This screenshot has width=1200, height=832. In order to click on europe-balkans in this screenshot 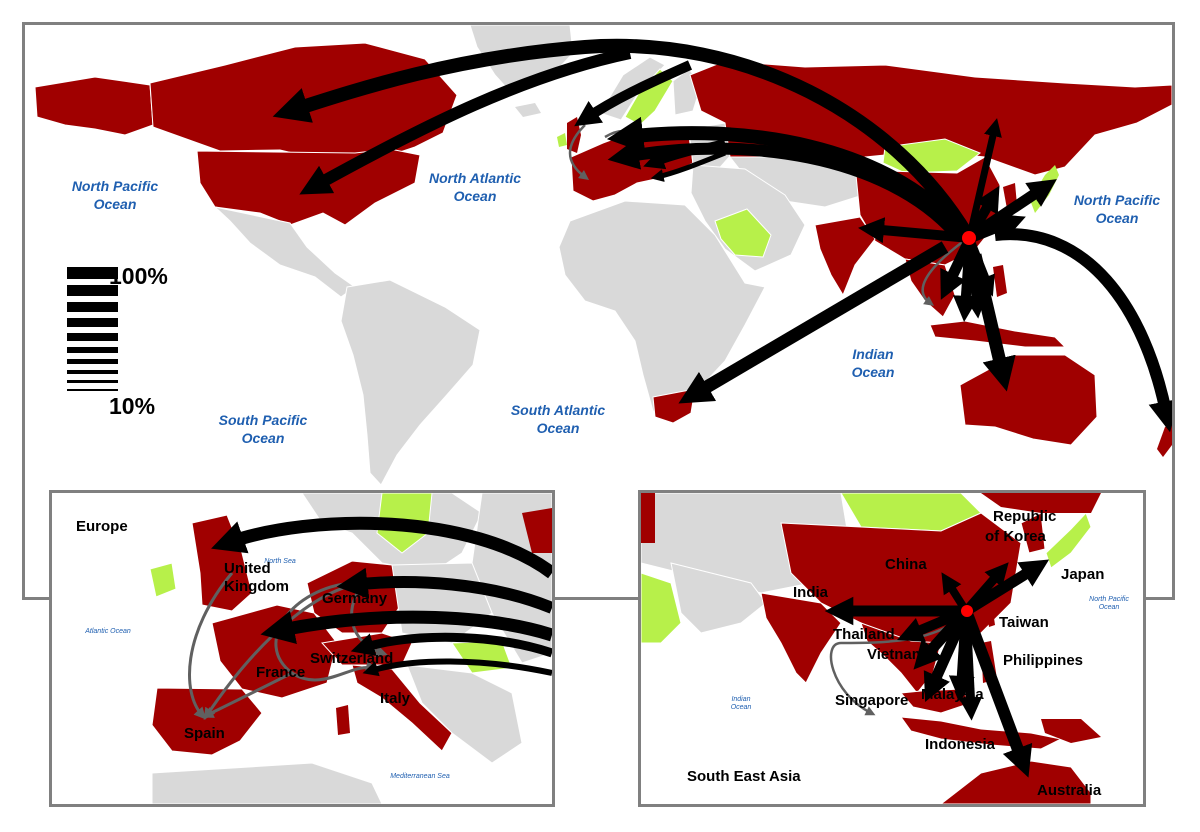, I will do `click(464, 714)`.